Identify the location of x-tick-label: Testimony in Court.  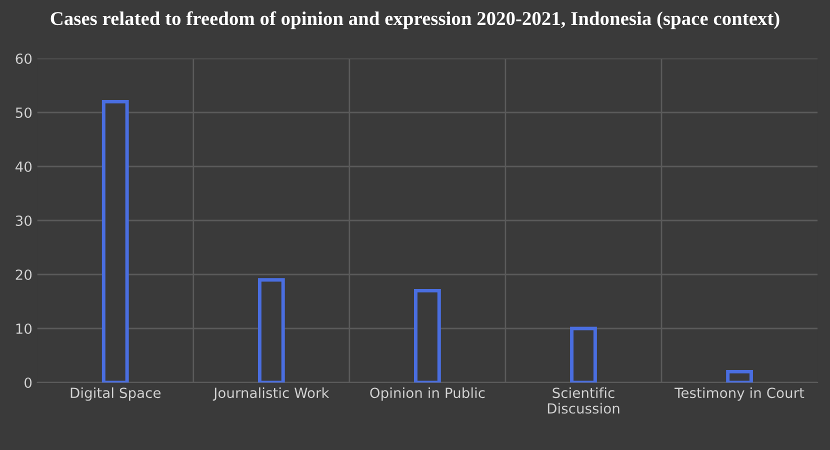
(739, 394).